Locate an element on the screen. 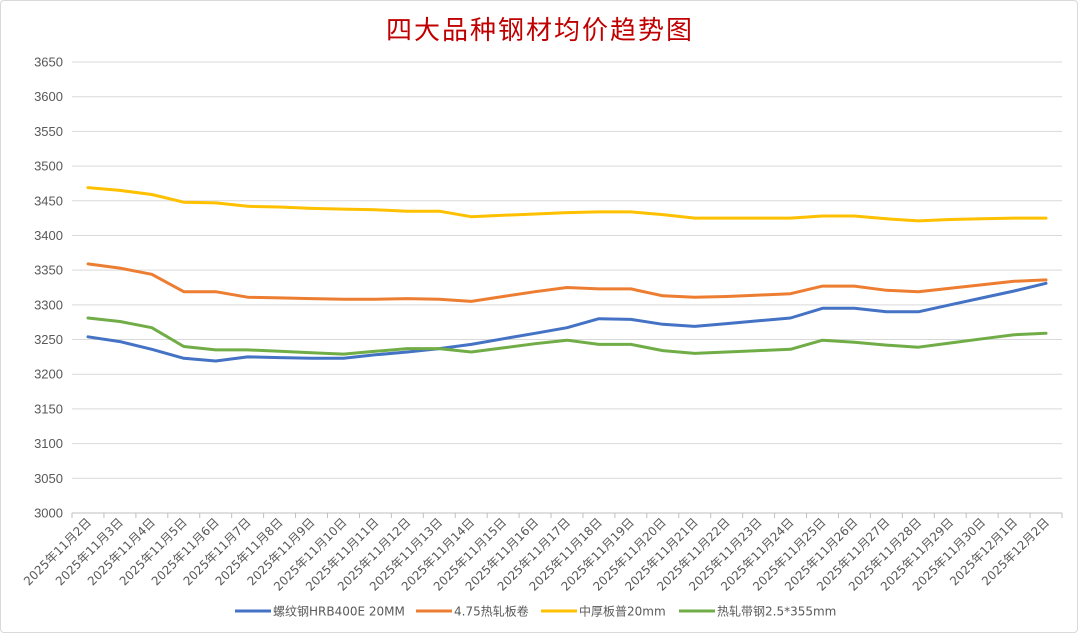 Image resolution: width=1080 pixels, height=635 pixels. y-tick-label: 3250 is located at coordinates (48, 339).